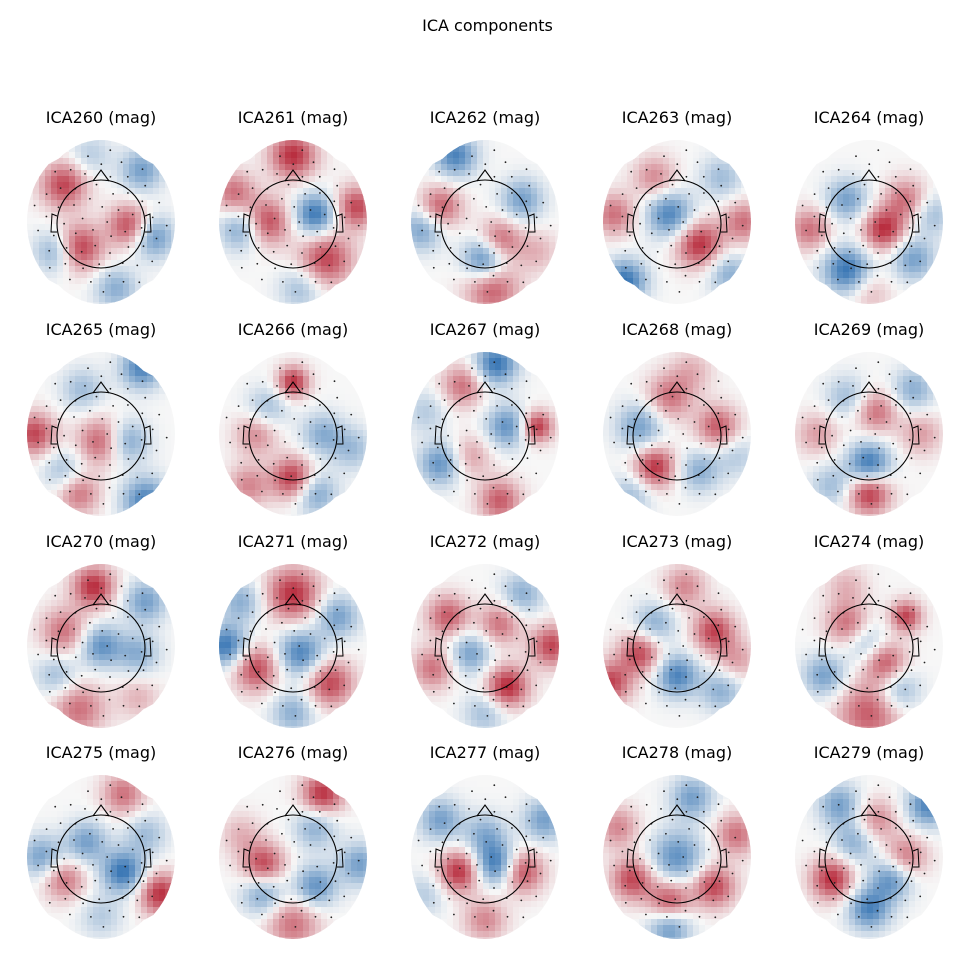  Describe the element at coordinates (293, 117) in the screenshot. I see `component-title: ICA261 (mag)` at that location.